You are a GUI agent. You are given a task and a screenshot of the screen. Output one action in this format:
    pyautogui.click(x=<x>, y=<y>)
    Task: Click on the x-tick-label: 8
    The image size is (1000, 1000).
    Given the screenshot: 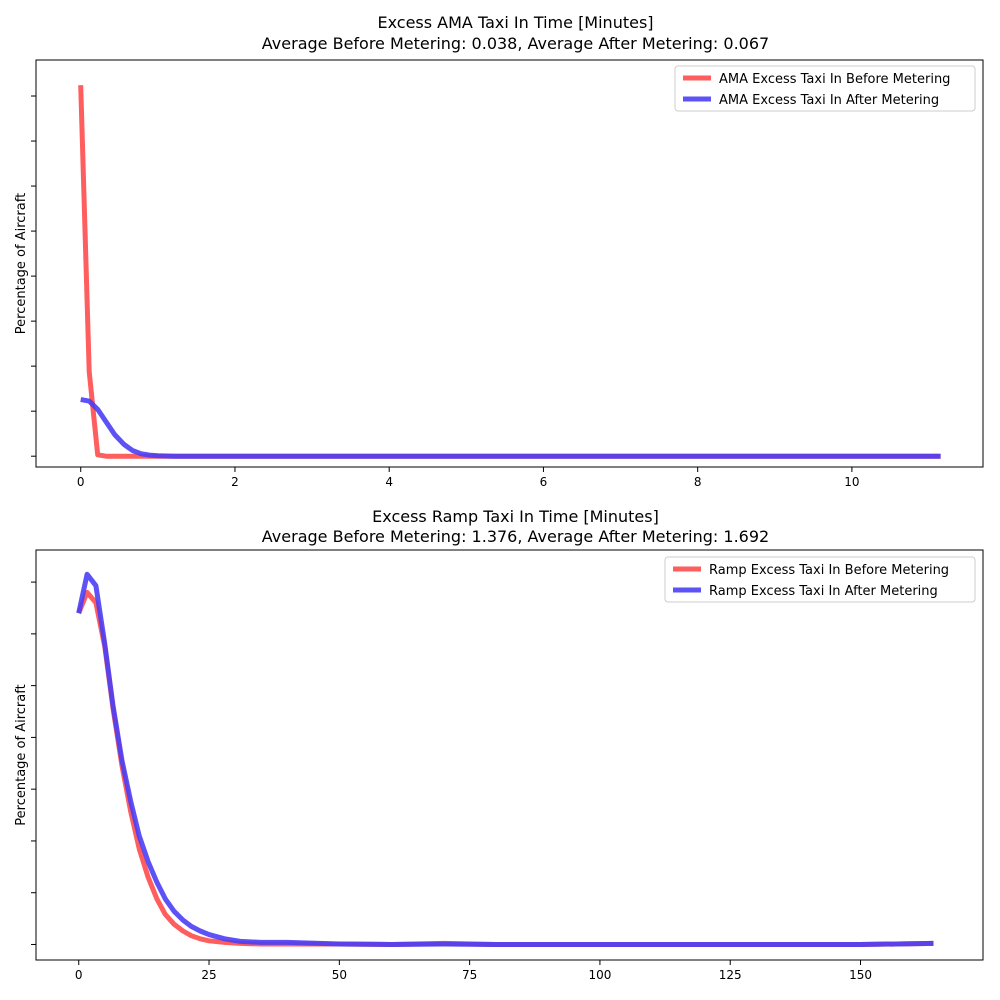 What is the action you would take?
    pyautogui.click(x=698, y=482)
    